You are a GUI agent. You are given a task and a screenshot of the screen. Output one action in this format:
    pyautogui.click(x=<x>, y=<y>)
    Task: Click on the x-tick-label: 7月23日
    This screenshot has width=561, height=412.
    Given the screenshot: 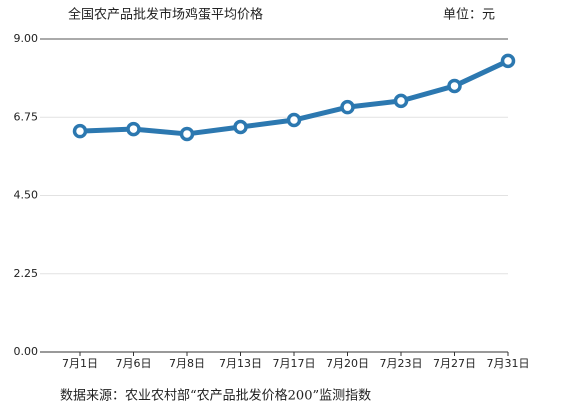 What is the action you would take?
    pyautogui.click(x=401, y=363)
    